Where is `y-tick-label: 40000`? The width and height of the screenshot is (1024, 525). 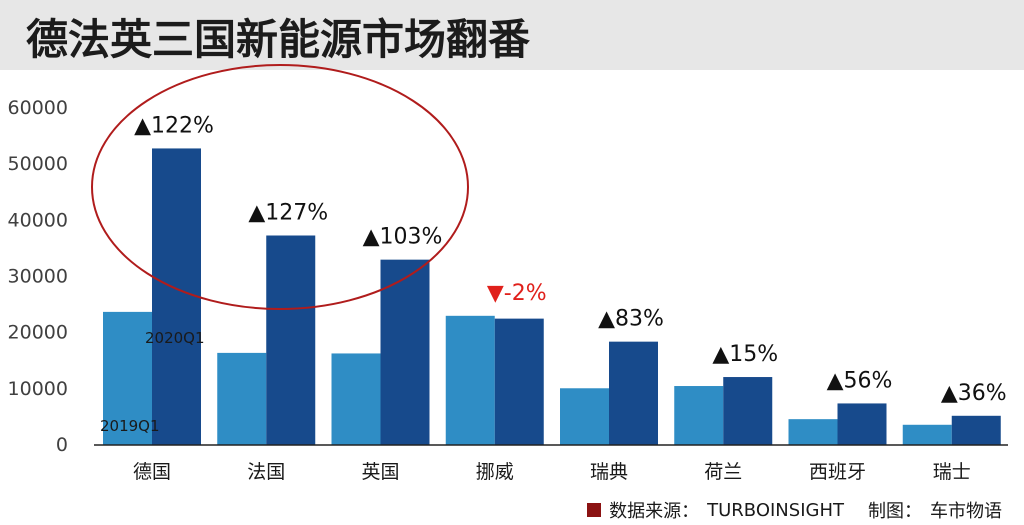 y-tick-label: 40000 is located at coordinates (38, 220).